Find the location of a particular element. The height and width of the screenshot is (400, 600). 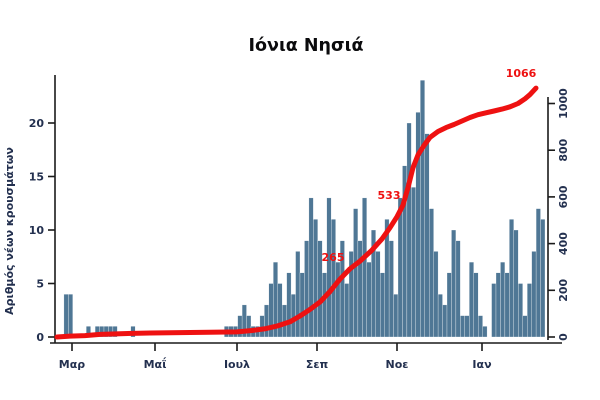

y-right-tick-label: 200 is located at coordinates (563, 289).